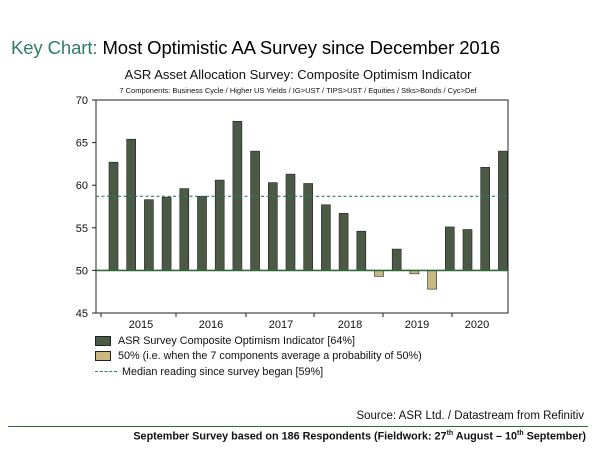  I want to click on y-tick-label: 45, so click(82, 314).